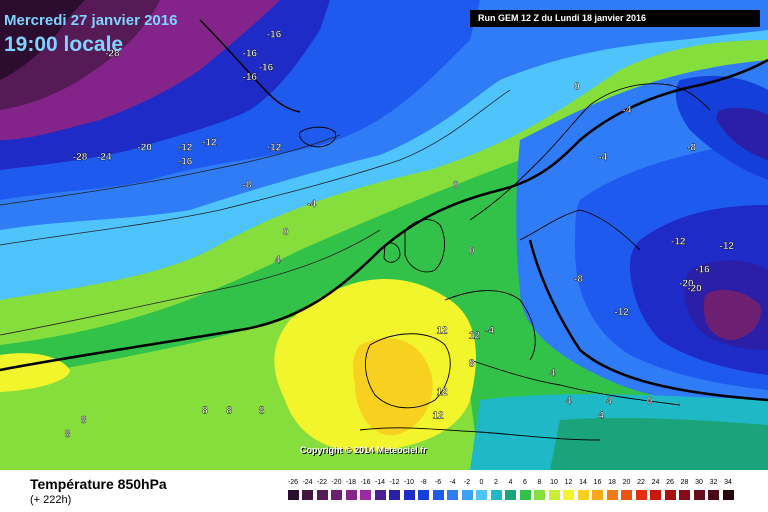 The image size is (768, 512). I want to click on isotherm-label: -20, so click(686, 284).